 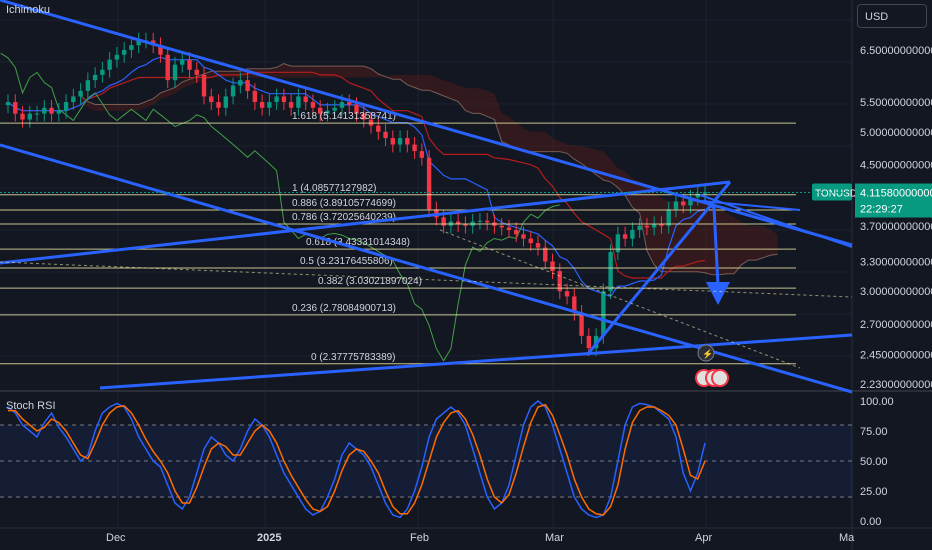 What do you see at coordinates (711, 242) in the screenshot?
I see `projection-arrow-line` at bounding box center [711, 242].